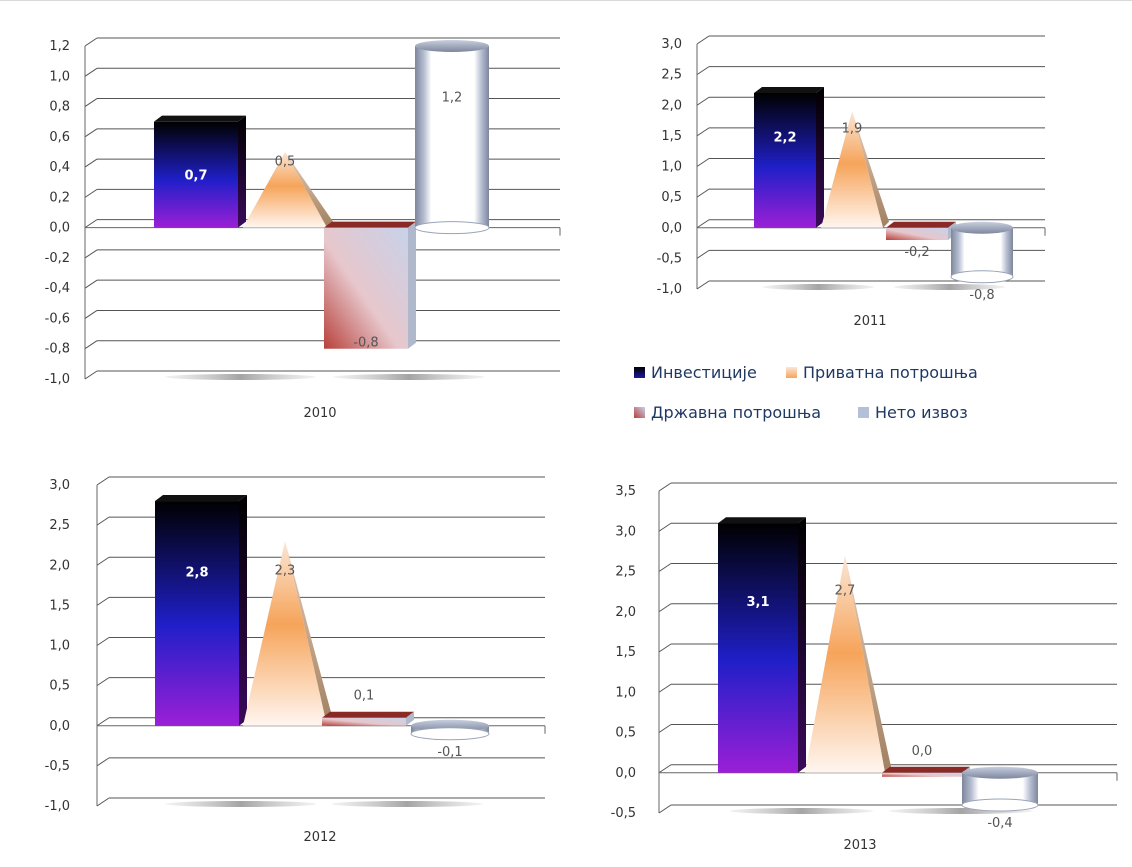 The height and width of the screenshot is (867, 1132). What do you see at coordinates (57, 258) in the screenshot?
I see `y-tick-label: -0,2` at bounding box center [57, 258].